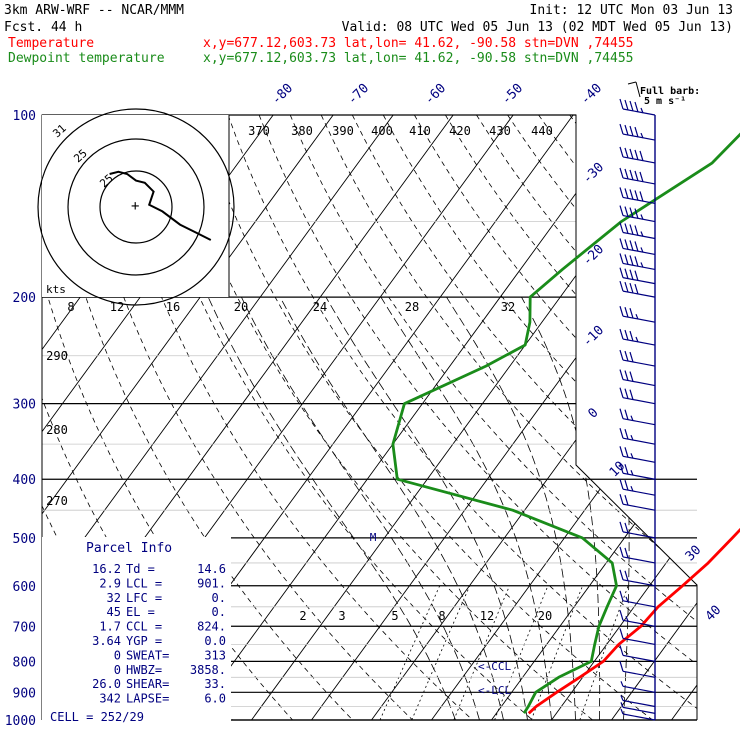  What do you see at coordinates (282, 94) in the screenshot?
I see `isotherm-label: -80` at bounding box center [282, 94].